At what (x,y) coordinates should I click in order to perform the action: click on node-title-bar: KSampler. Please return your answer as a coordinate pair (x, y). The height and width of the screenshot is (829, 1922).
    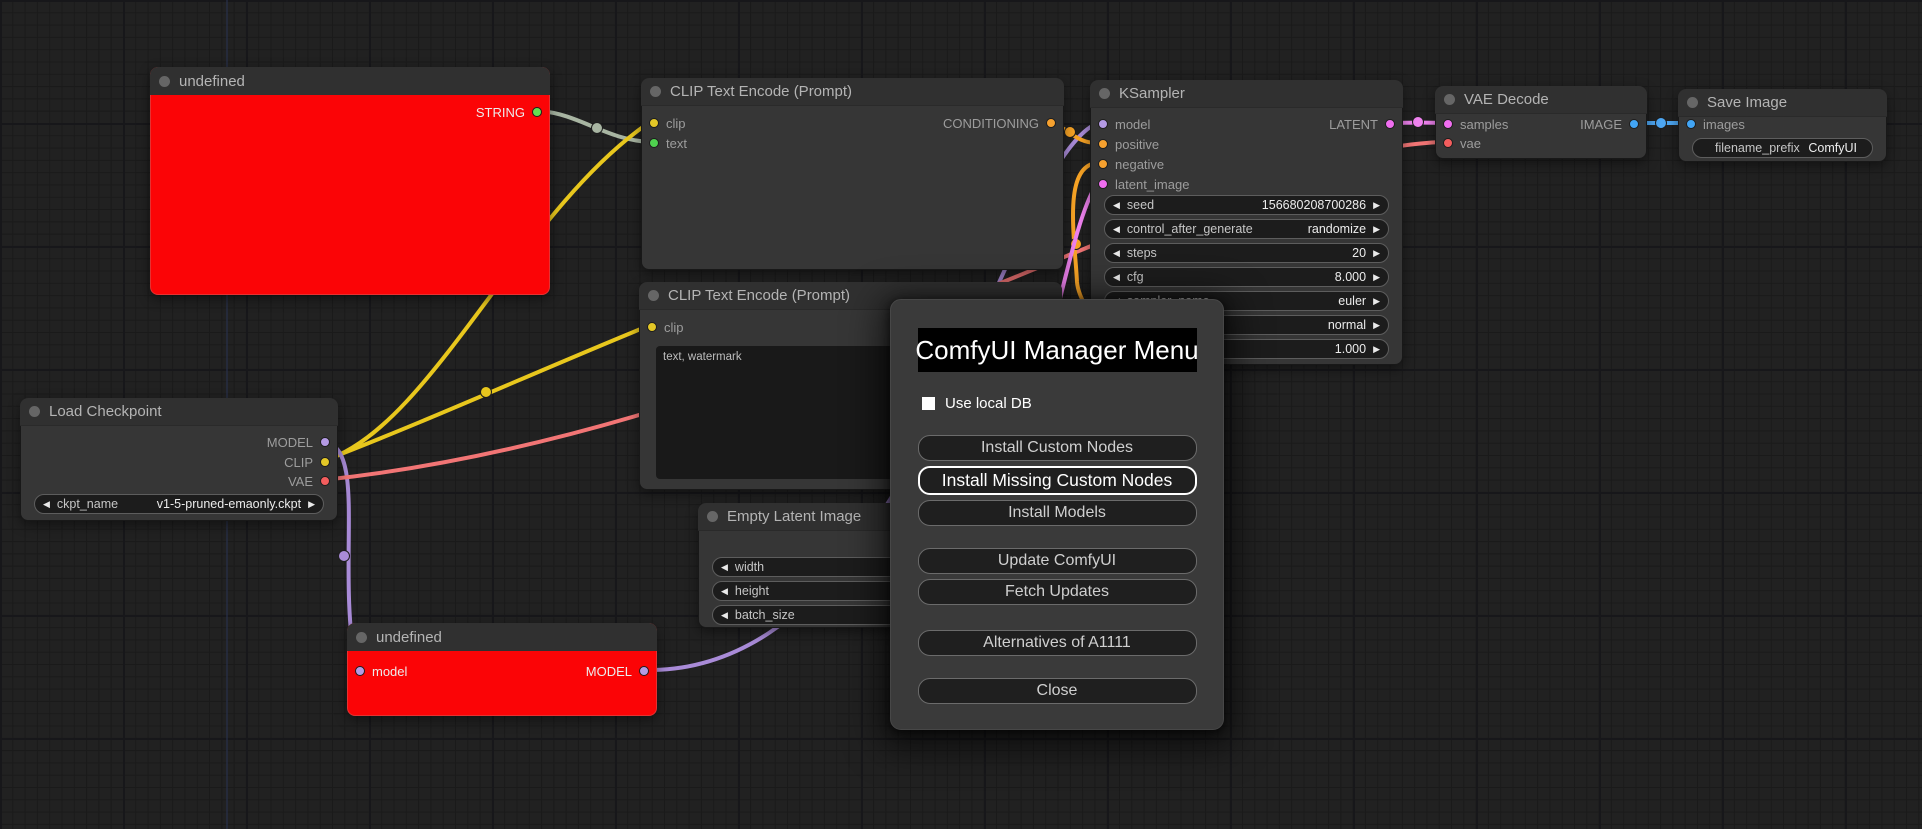
    Looking at the image, I should click on (1246, 94).